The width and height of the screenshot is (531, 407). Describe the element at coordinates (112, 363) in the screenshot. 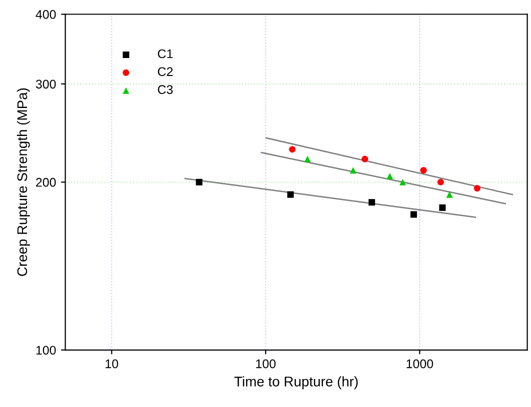

I see `x-tick-label: 10` at that location.